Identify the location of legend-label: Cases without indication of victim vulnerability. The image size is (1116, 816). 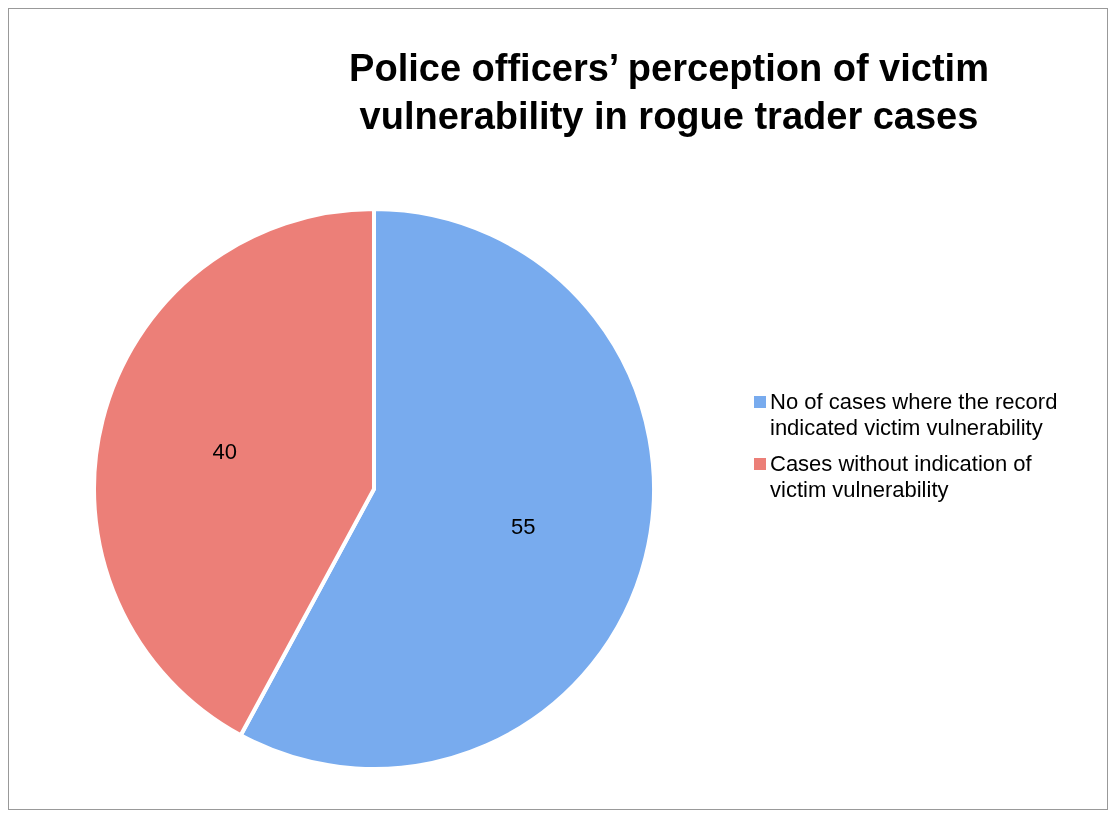
(901, 477).